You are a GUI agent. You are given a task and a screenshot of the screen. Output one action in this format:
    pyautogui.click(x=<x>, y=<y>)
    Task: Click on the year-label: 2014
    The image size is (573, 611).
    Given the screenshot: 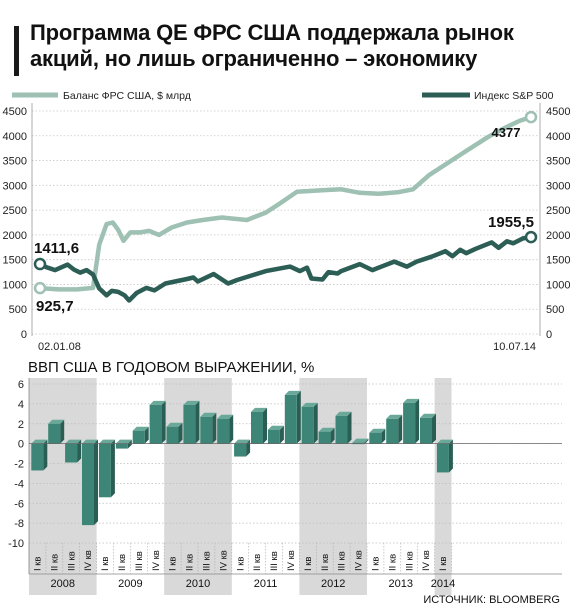 What is the action you would take?
    pyautogui.click(x=443, y=584)
    